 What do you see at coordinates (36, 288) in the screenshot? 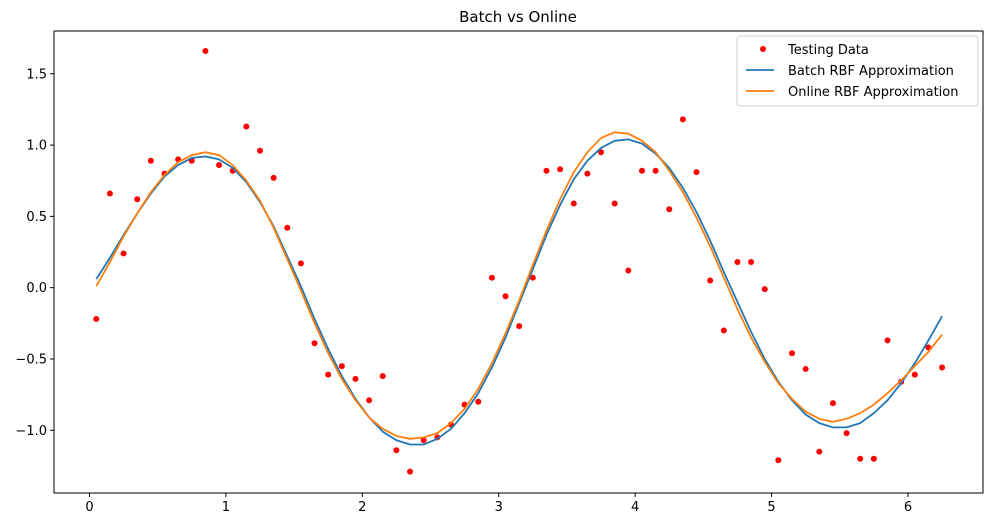
I see `y-tick-label: 0.0` at bounding box center [36, 288].